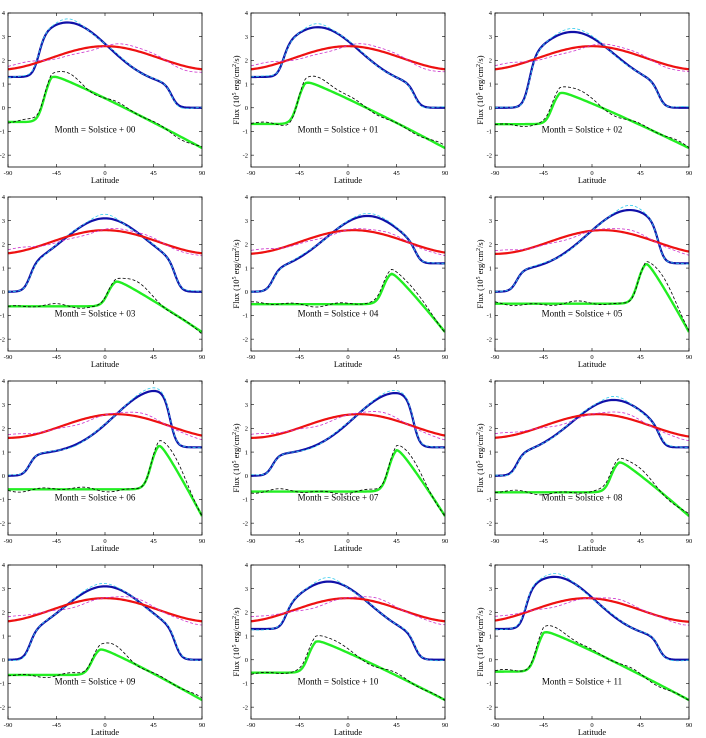  Describe the element at coordinates (338, 130) in the screenshot. I see `panel-annotation: Month = Solstice + 01` at that location.